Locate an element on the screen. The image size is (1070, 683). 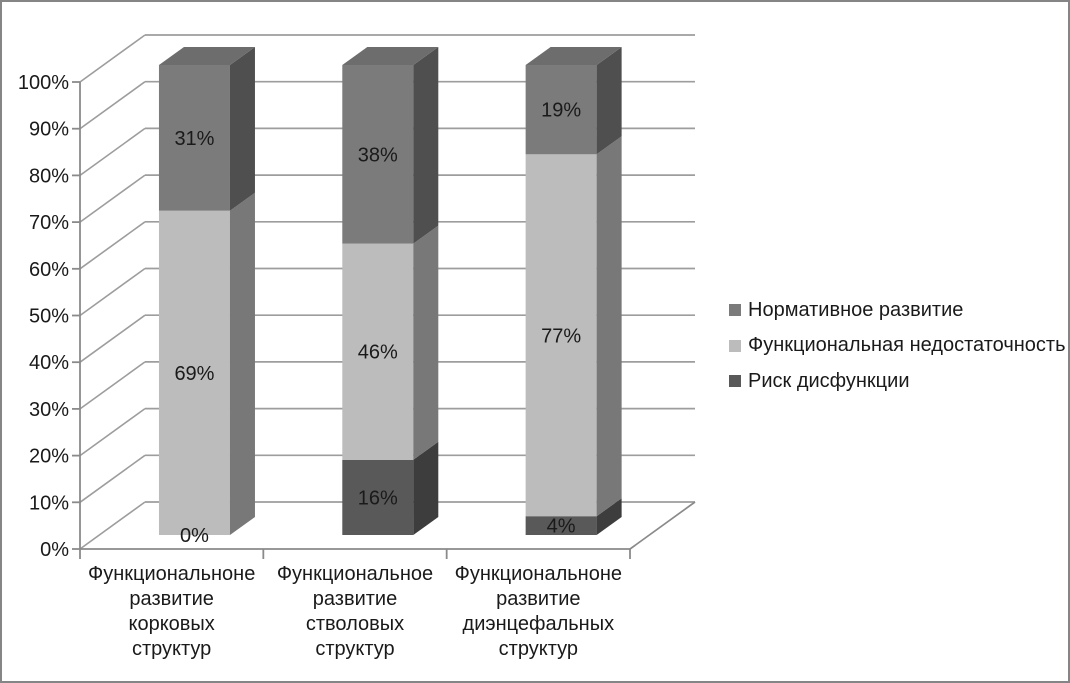
value-label: 46% is located at coordinates (378, 353).